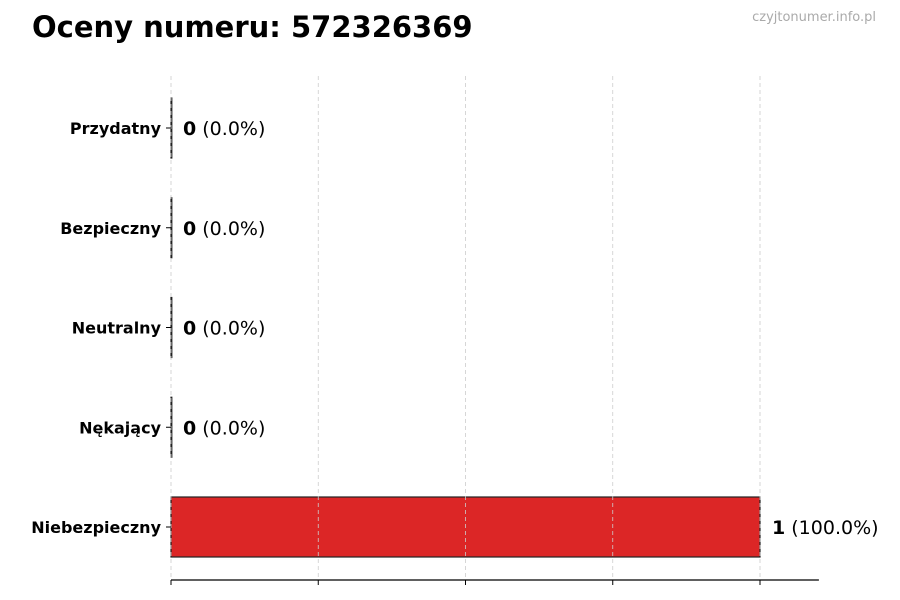  Describe the element at coordinates (814, 17) in the screenshot. I see `watermark: czyjtonumer.info.pl` at that location.